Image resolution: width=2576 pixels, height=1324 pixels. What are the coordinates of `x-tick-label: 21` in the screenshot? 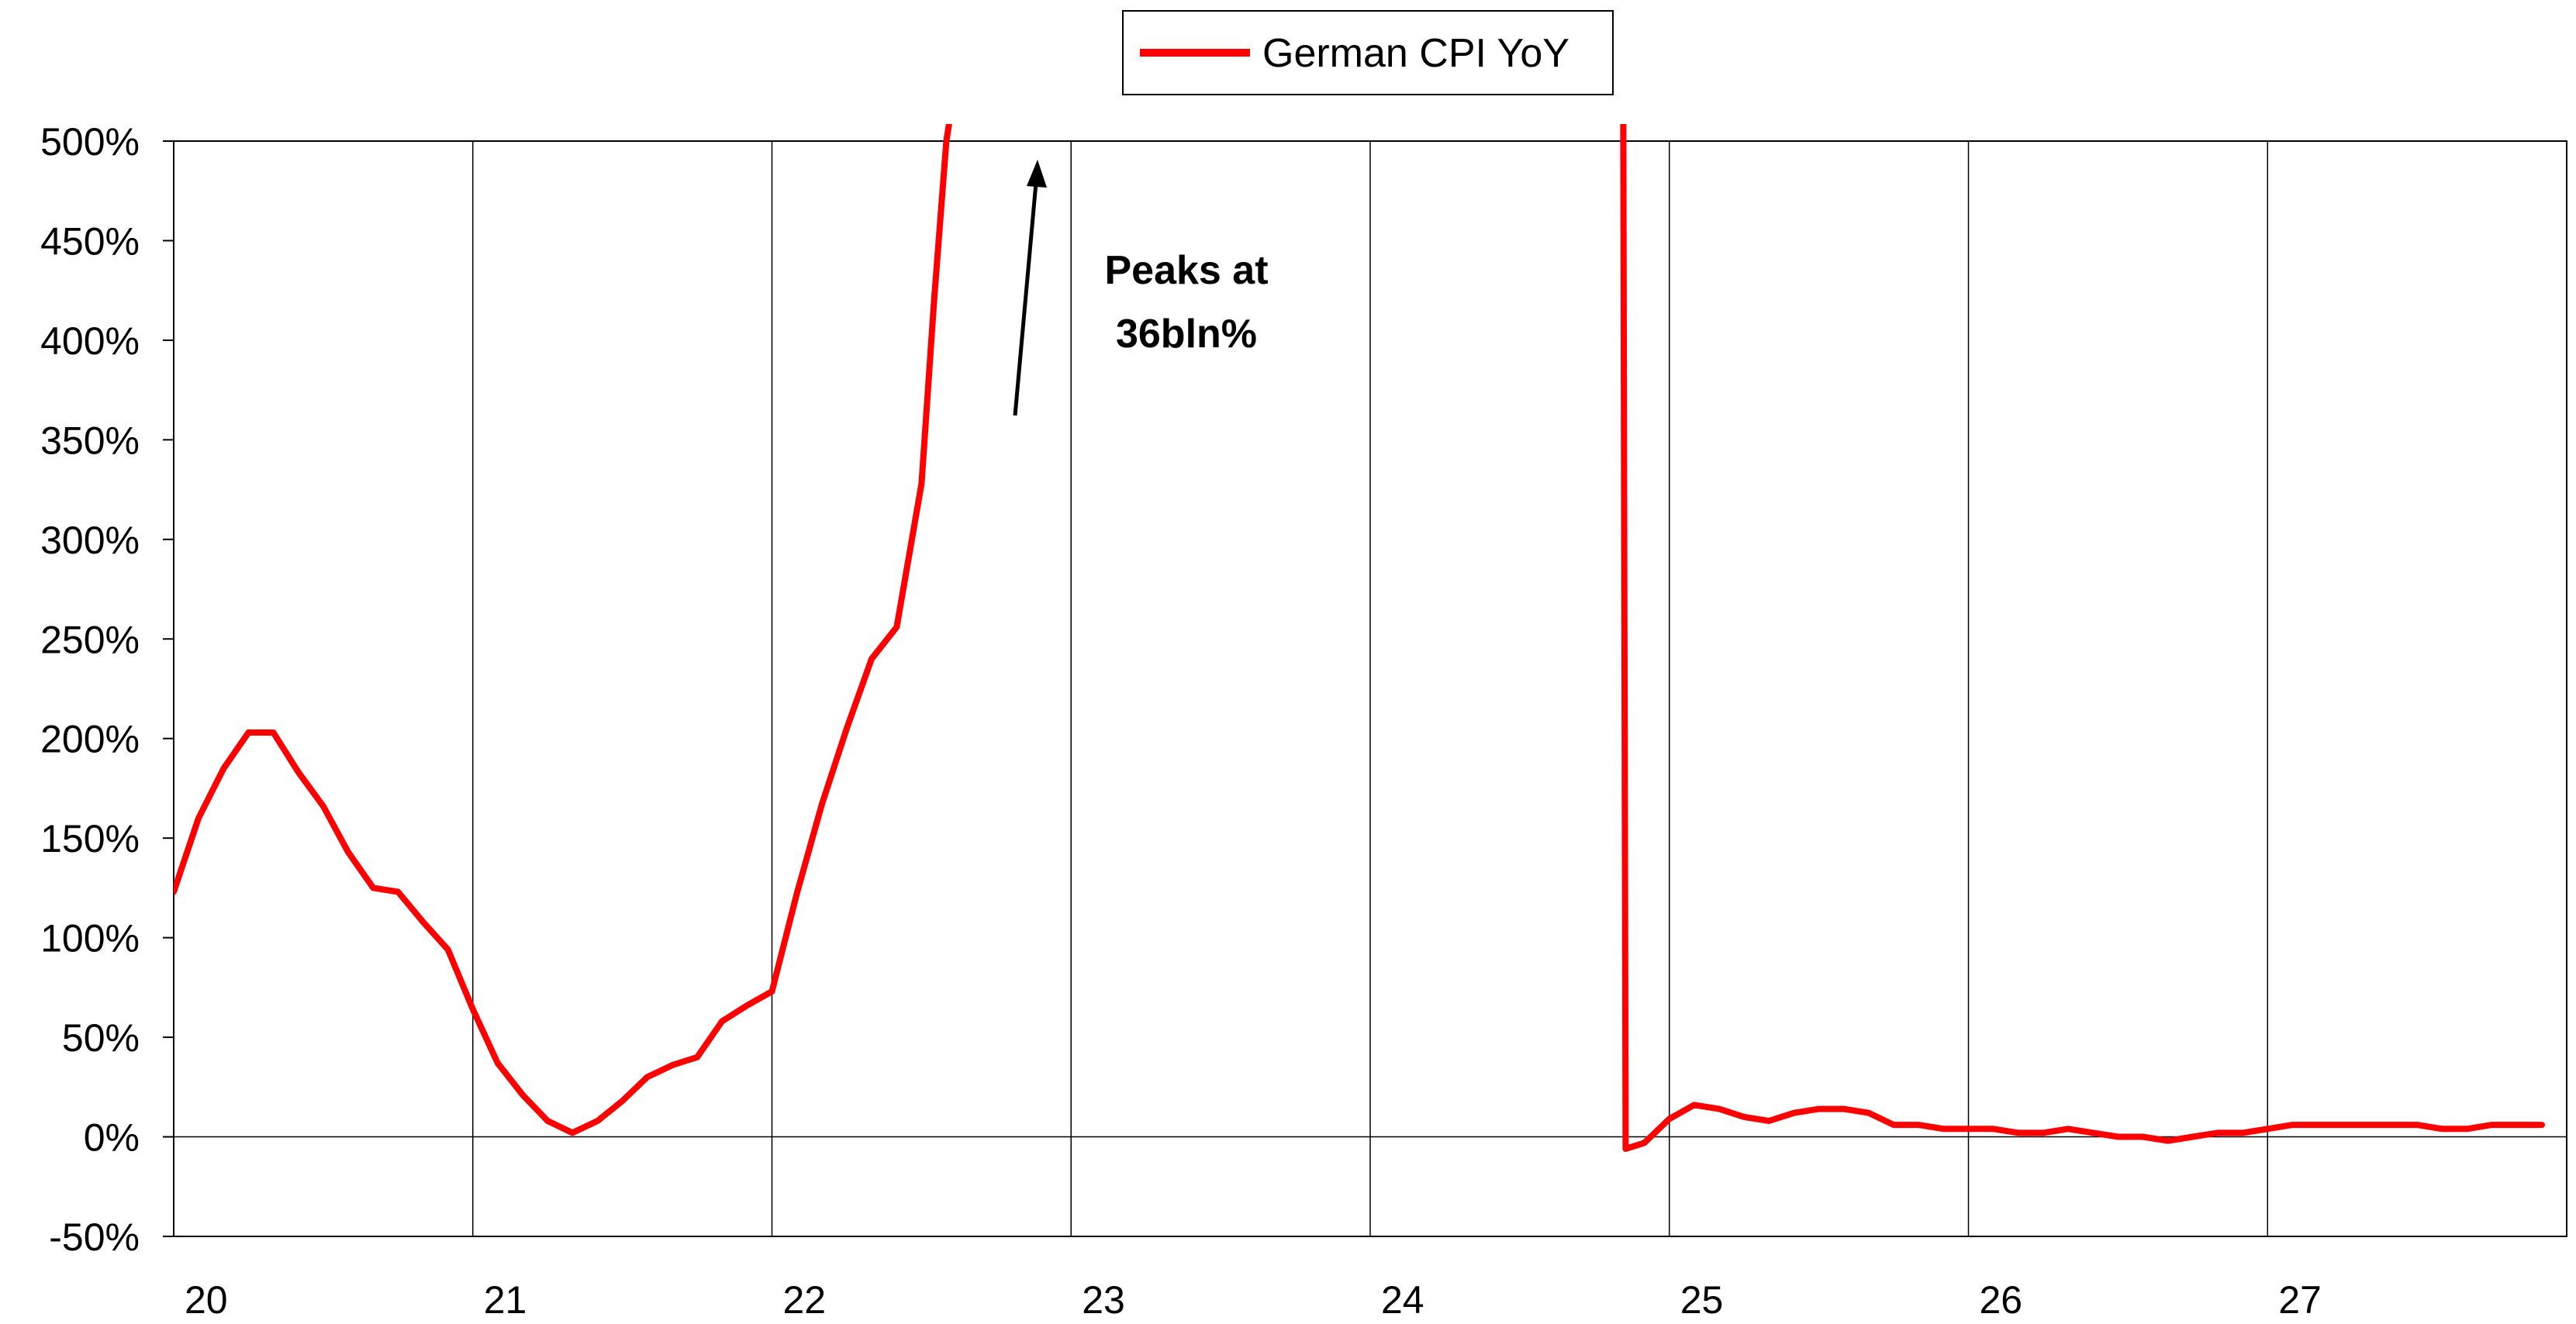 It's located at (505, 1300).